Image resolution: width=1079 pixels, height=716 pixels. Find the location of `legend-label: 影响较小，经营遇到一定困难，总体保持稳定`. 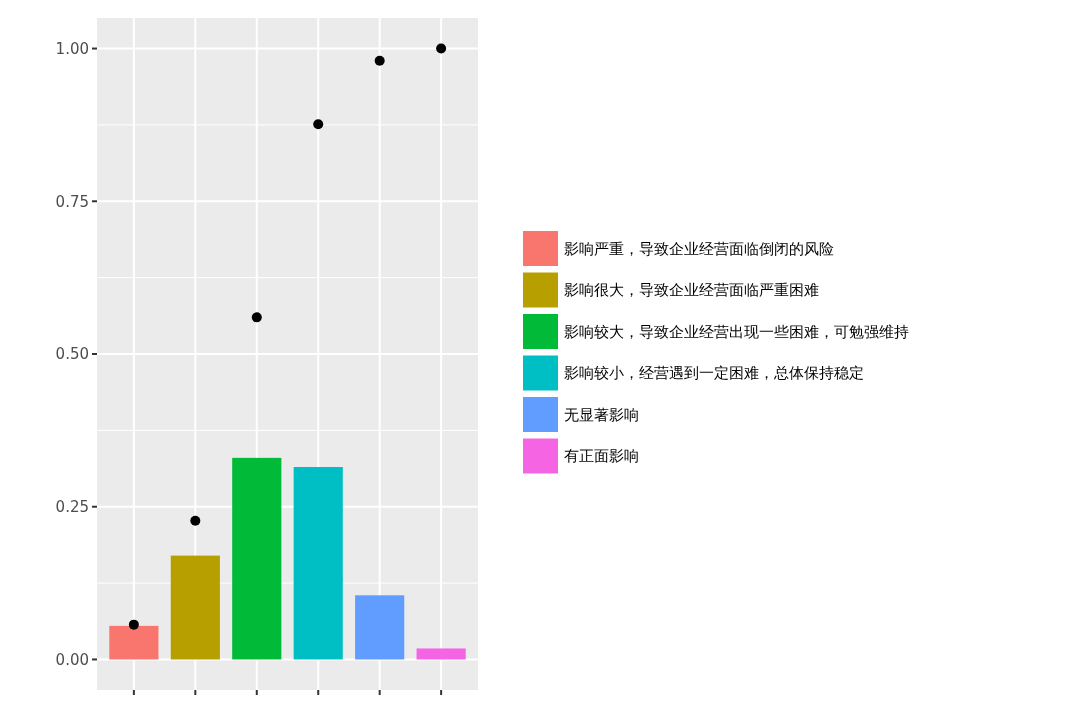

legend-label: 影响较小，经营遇到一定困难，总体保持稳定 is located at coordinates (714, 373).